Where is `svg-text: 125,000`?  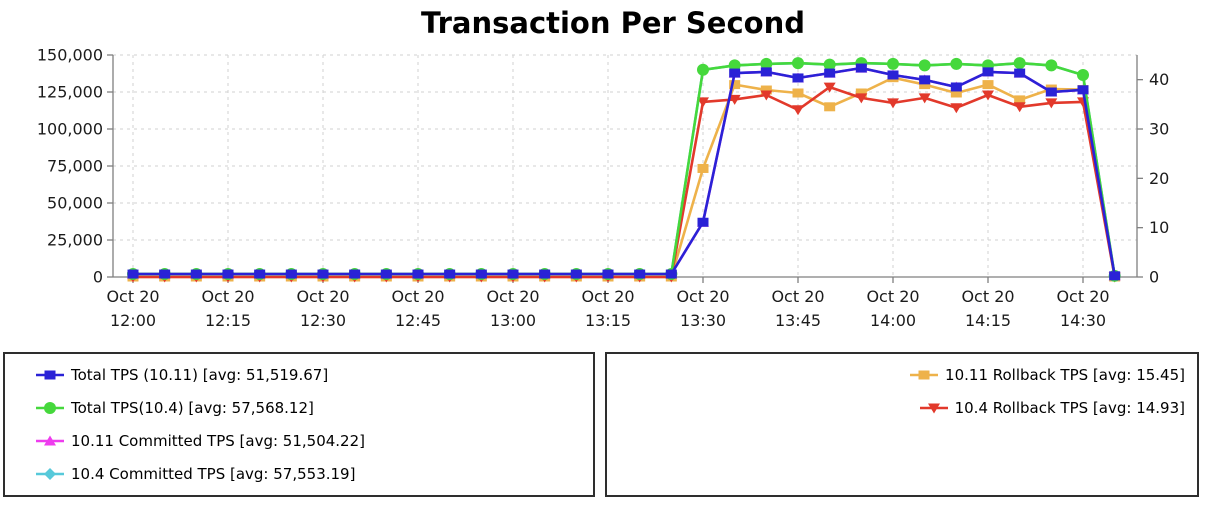
svg-text: 125,000 is located at coordinates (70, 92).